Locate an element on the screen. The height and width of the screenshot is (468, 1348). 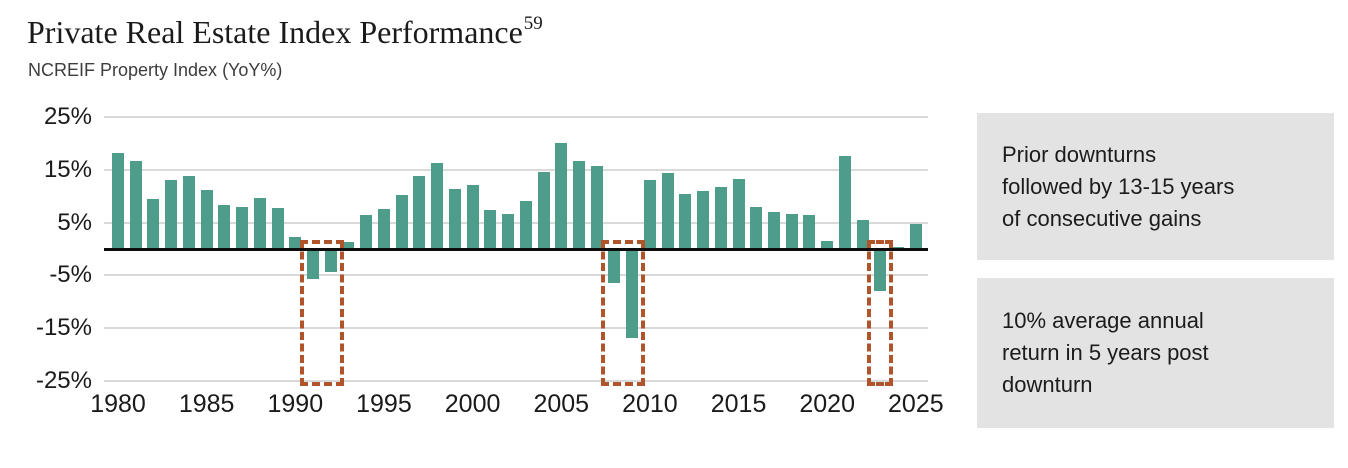
bar-1993 is located at coordinates (348, 245).